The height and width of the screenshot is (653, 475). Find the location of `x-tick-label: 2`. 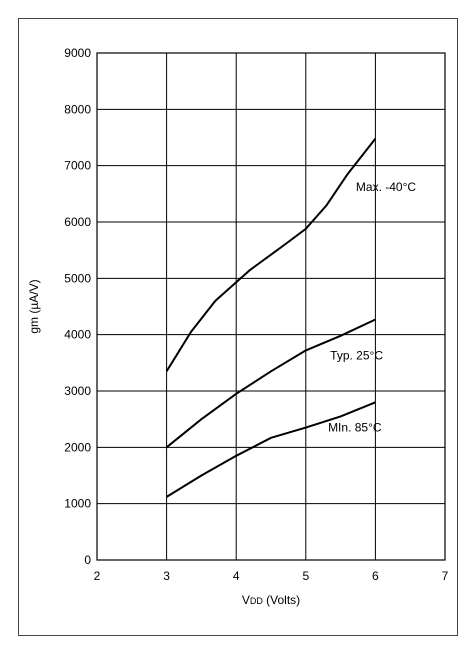

x-tick-label: 2 is located at coordinates (97, 576).